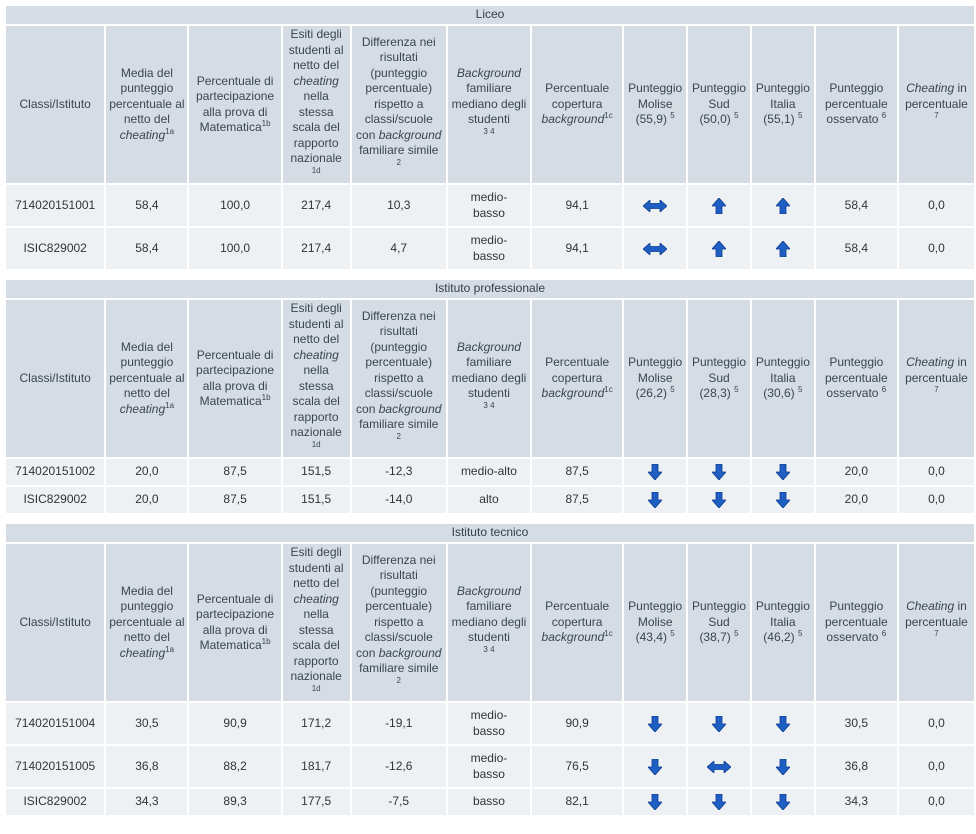  Describe the element at coordinates (235, 802) in the screenshot. I see `cell-partecipazione: 89,3` at that location.